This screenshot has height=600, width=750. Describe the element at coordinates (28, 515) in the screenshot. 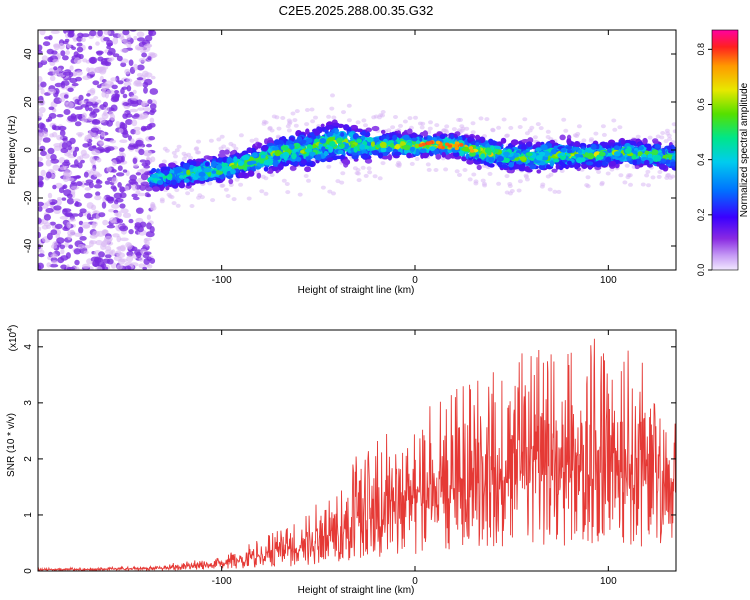

I see `y-tick-label: 1` at that location.